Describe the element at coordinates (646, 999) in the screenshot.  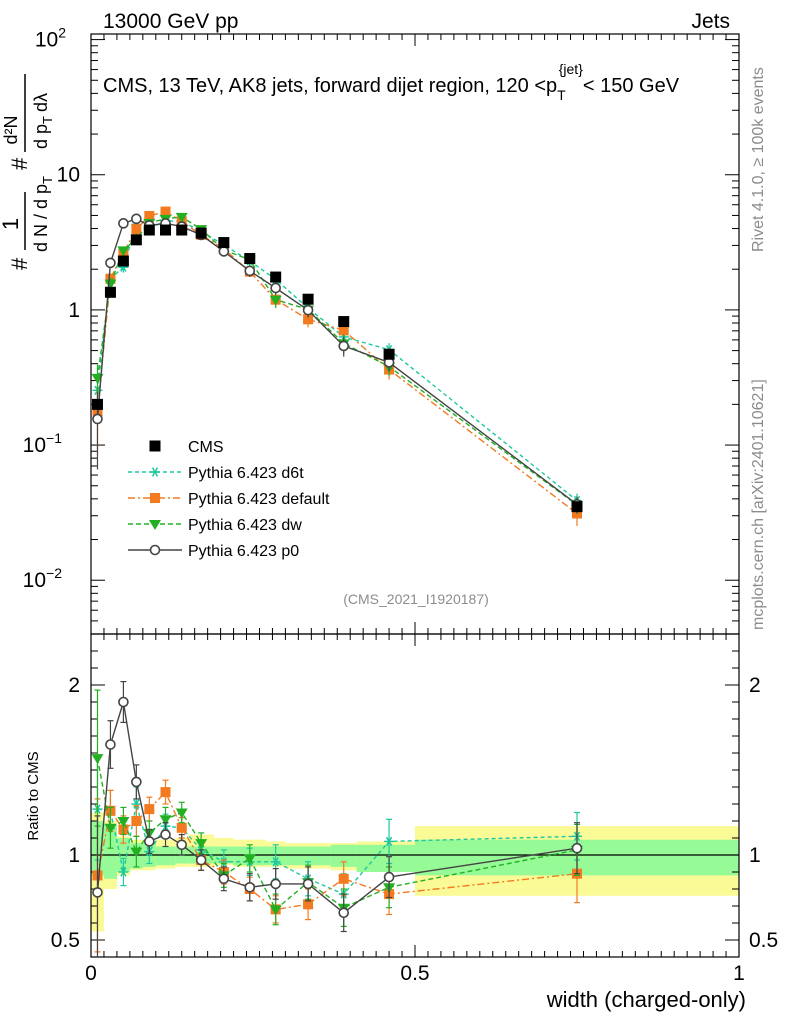
I see `x-axis-label: width (charged-only)` at that location.